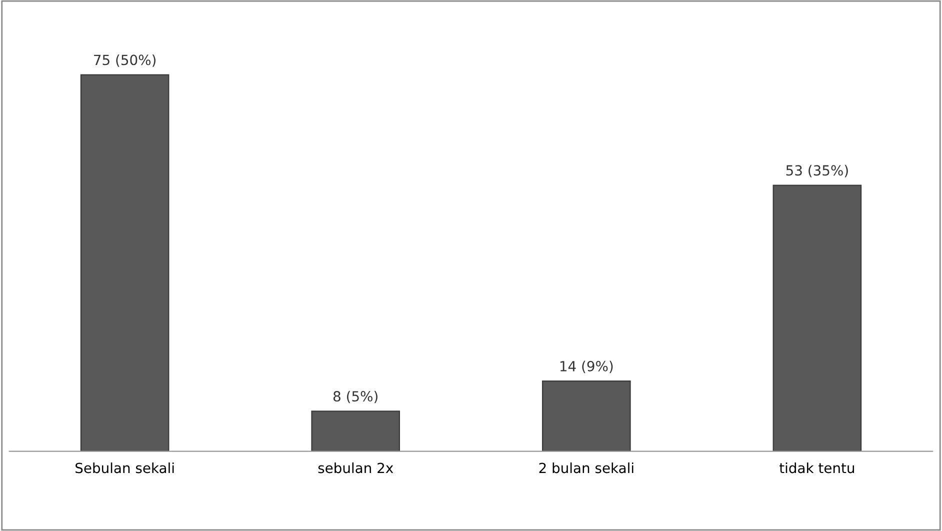 The image size is (942, 531). Describe the element at coordinates (125, 468) in the screenshot. I see `x-tick-label: Sebulan sekali` at that location.